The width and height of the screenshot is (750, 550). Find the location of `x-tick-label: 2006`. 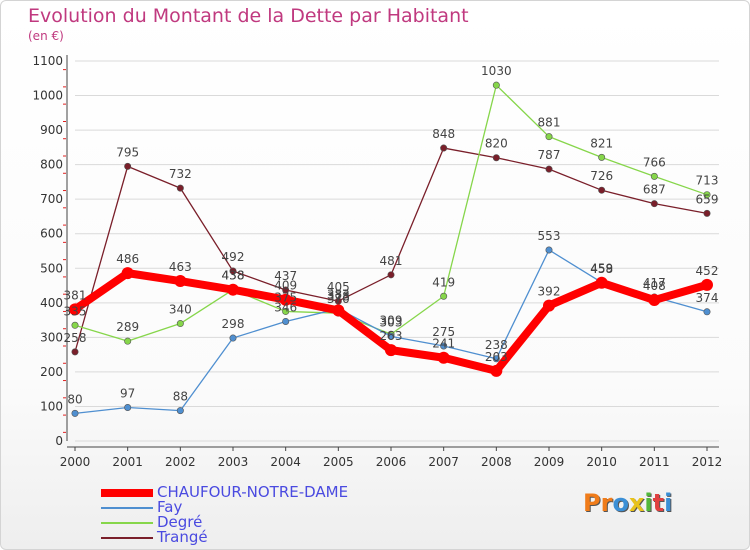

x-tick-label: 2006 is located at coordinates (391, 462).